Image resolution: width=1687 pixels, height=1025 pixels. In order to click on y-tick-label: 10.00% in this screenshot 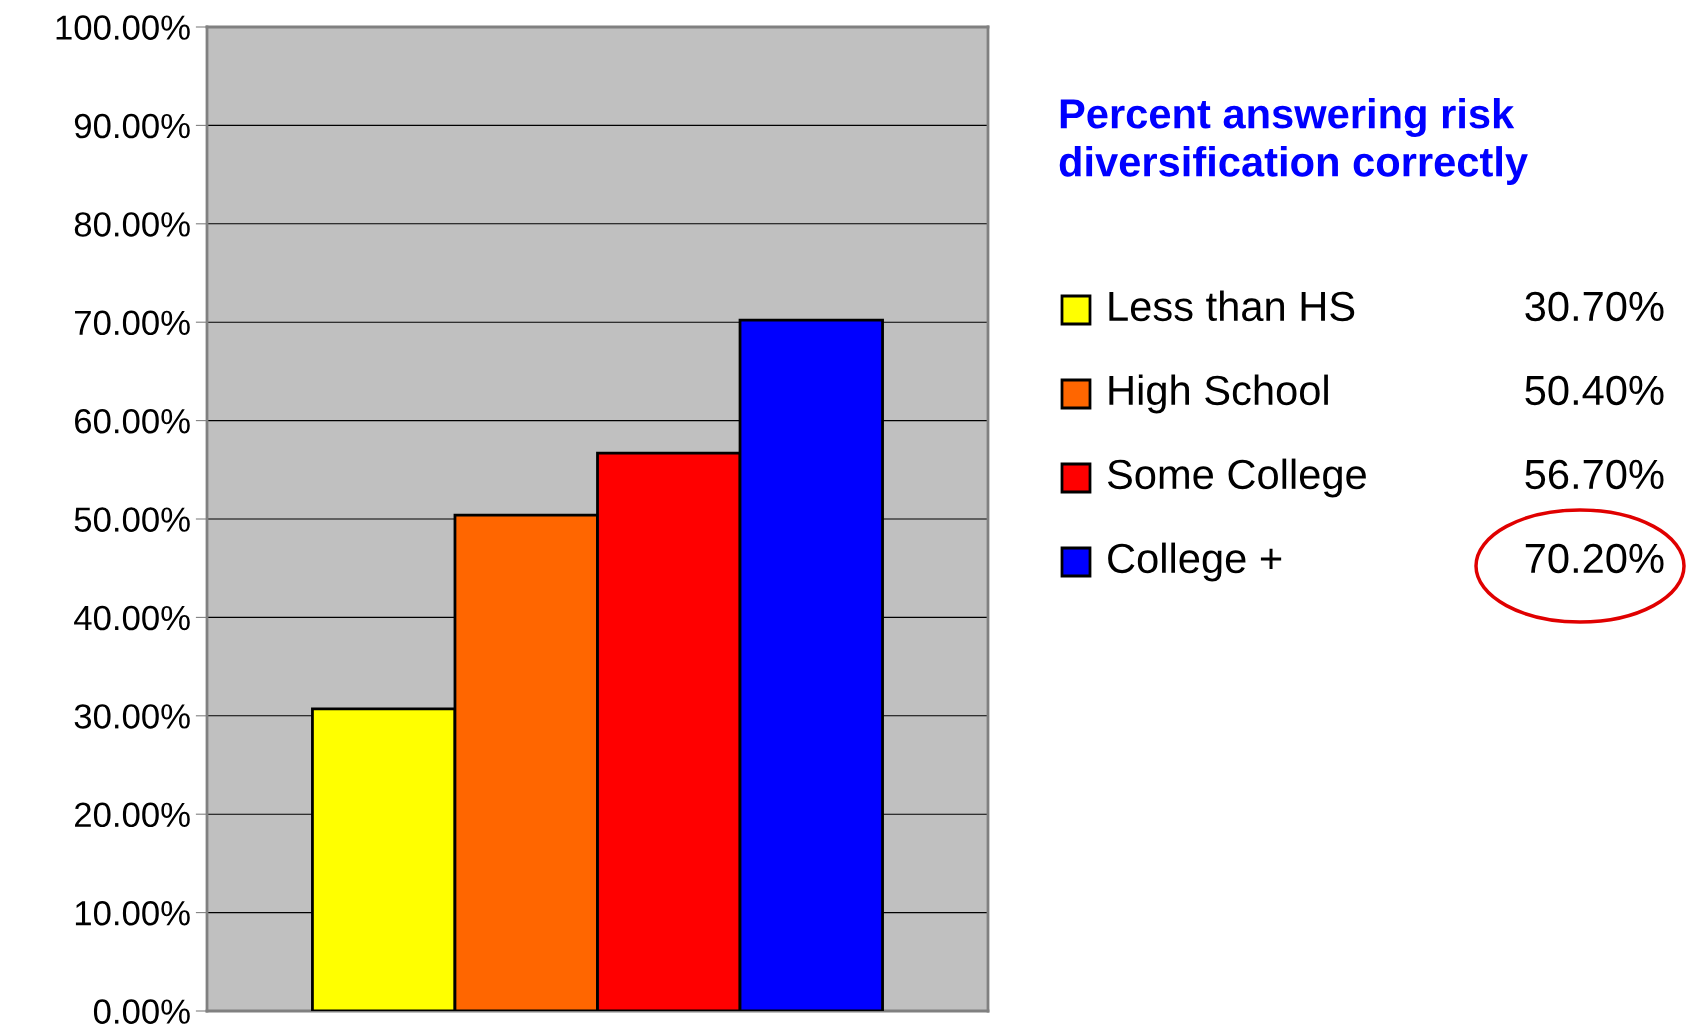, I will do `click(132, 913)`.